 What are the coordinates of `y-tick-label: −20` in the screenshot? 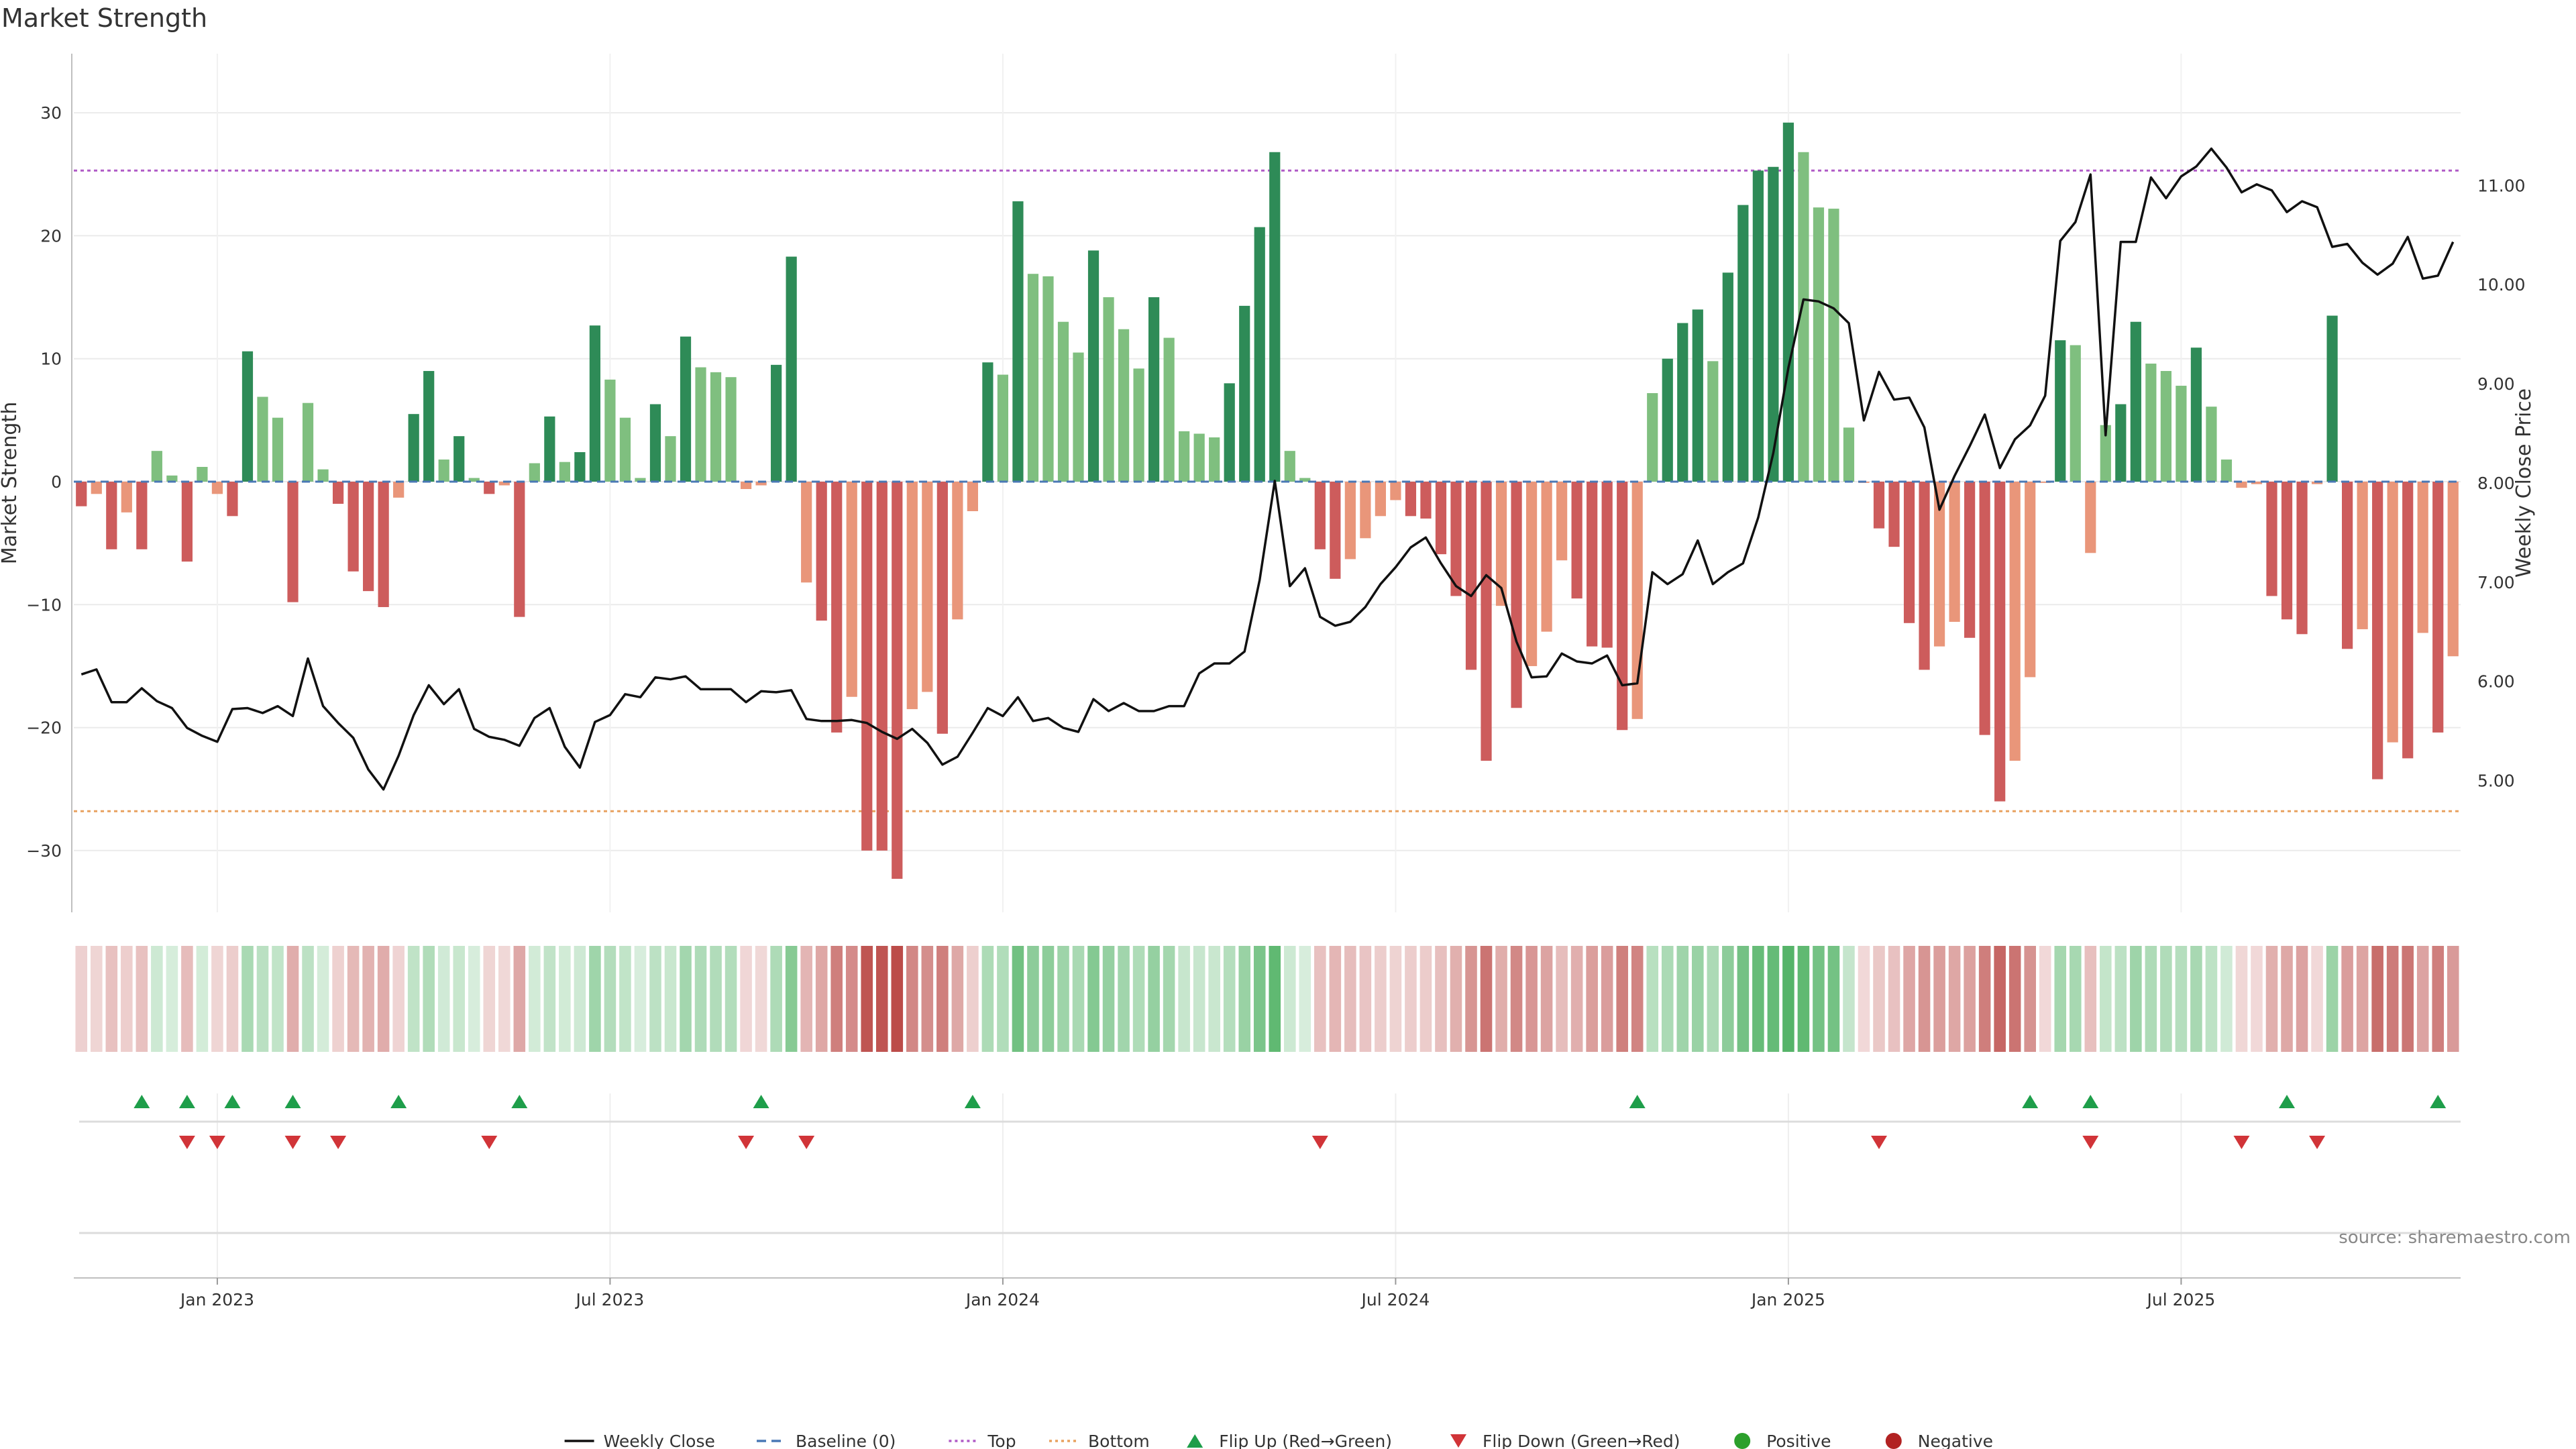 It's located at (44, 728).